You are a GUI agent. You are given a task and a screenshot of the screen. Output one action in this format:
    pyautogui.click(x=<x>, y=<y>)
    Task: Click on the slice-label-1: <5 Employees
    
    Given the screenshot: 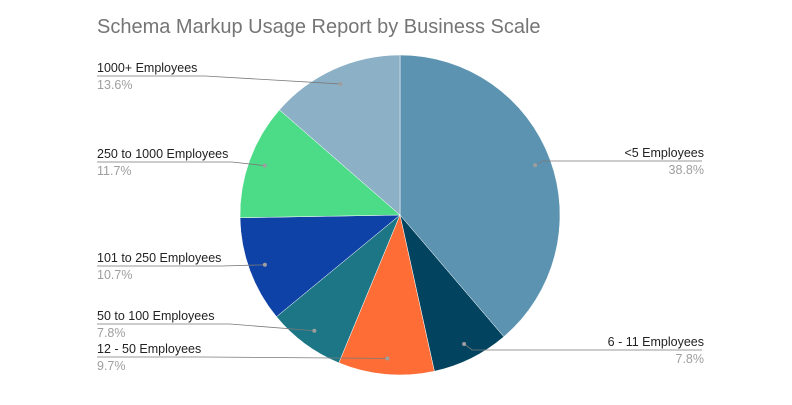 What is the action you would take?
    pyautogui.click(x=664, y=153)
    